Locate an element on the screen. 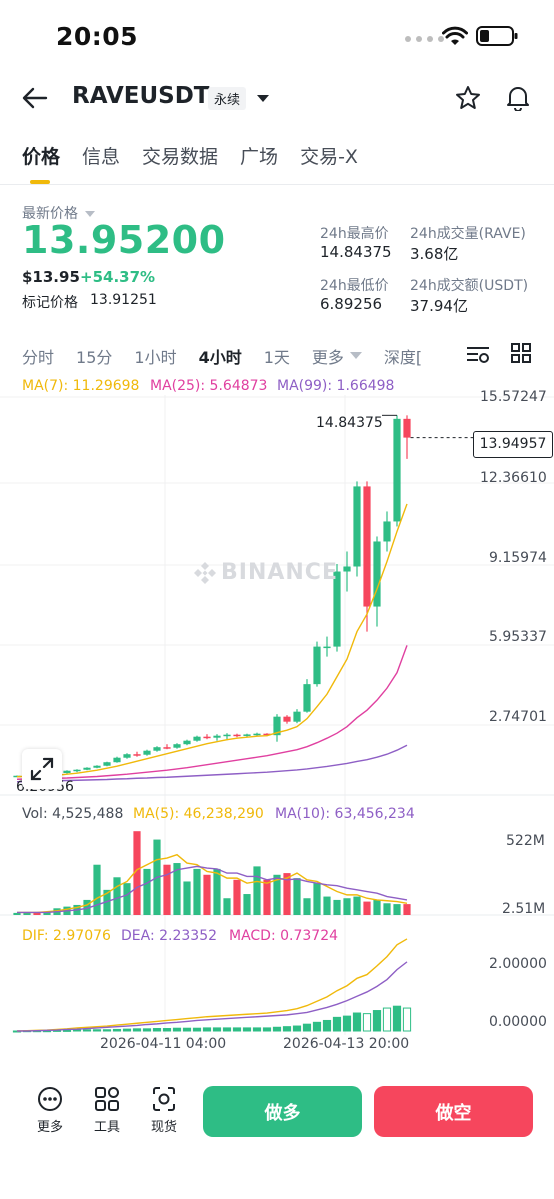  price-axis-label: 2.74701 is located at coordinates (518, 717).